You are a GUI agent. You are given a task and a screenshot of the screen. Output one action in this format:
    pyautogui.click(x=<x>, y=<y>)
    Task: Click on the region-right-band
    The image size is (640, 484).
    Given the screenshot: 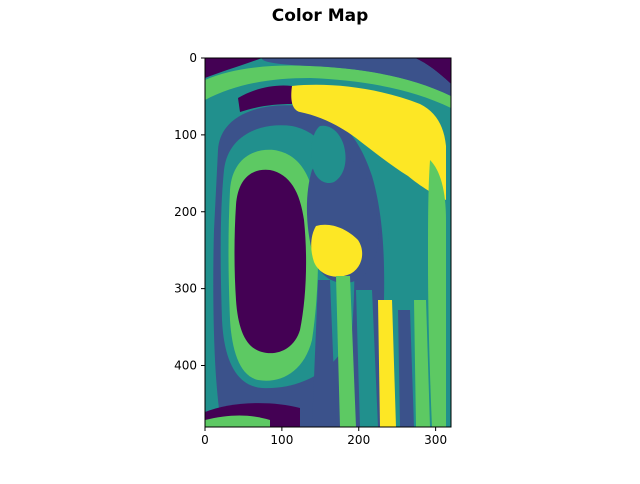 What is the action you would take?
    pyautogui.click(x=437, y=293)
    